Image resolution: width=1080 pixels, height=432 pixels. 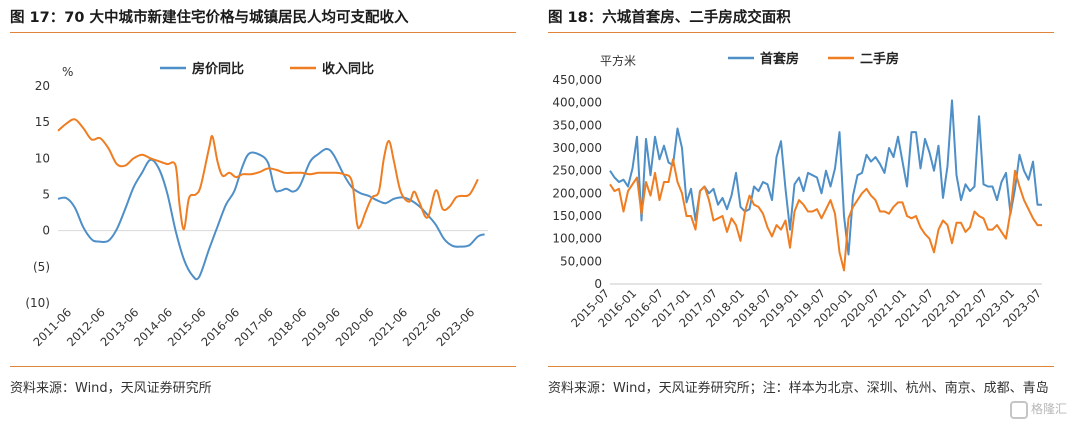 What do you see at coordinates (577, 216) in the screenshot?
I see `right-y-tick-label: 150,000` at bounding box center [577, 216].